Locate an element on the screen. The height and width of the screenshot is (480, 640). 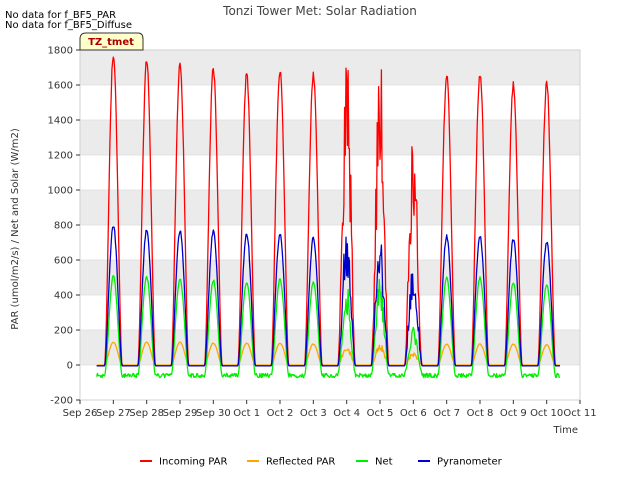
legend-label: Pyranometer is located at coordinates (470, 462).